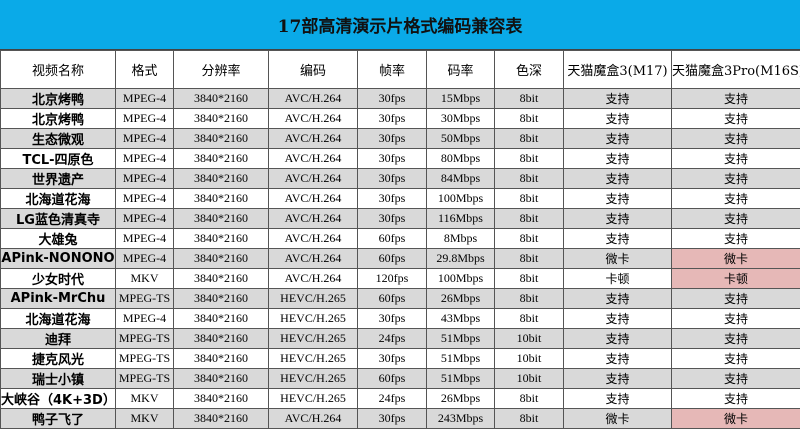 The image size is (800, 429). I want to click on cell-bitrate: 80Mbps, so click(461, 159).